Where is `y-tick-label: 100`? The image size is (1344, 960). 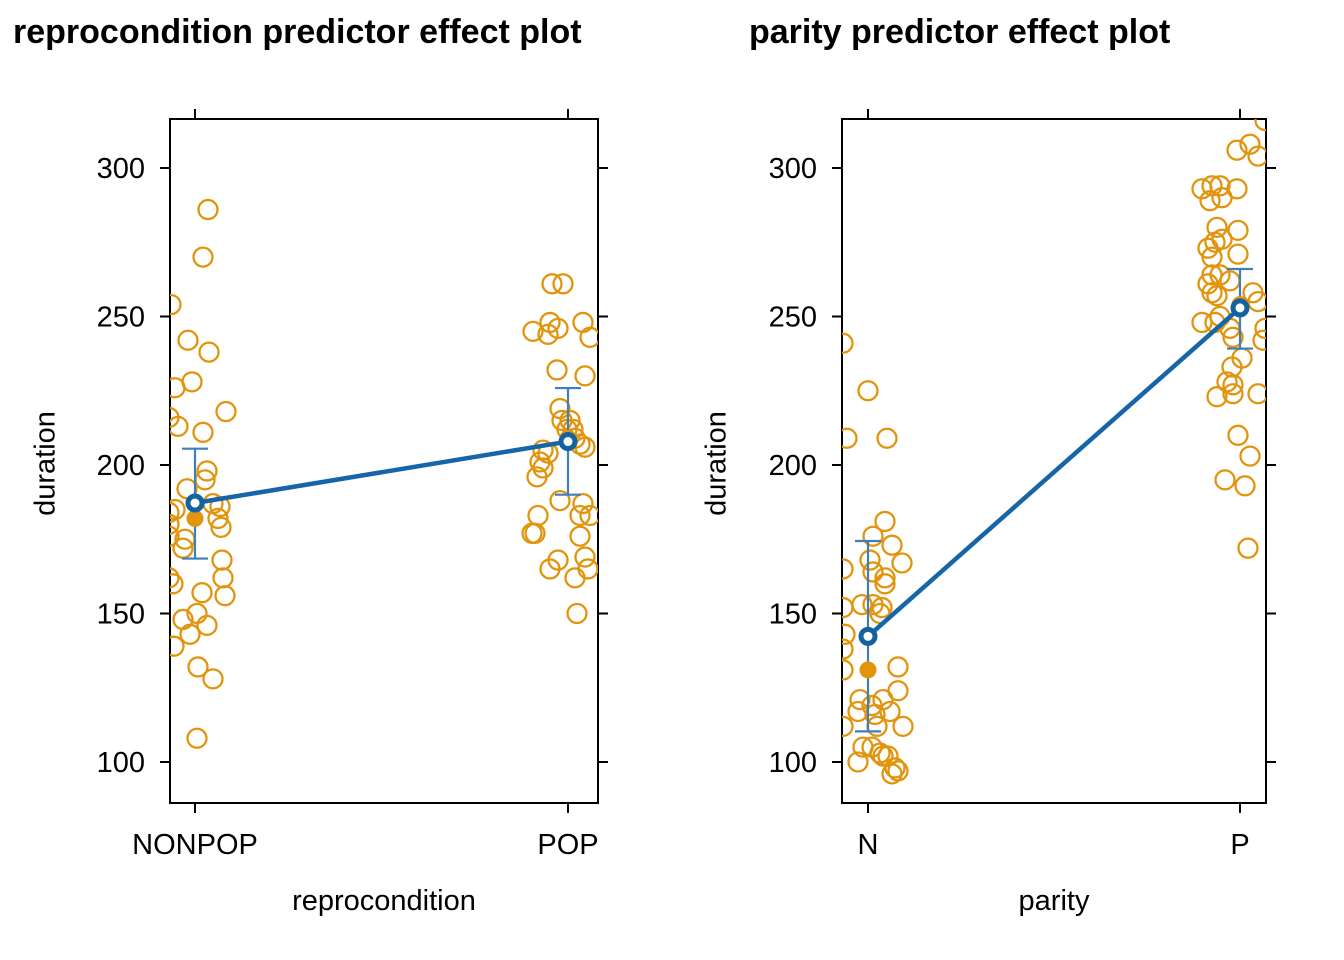
y-tick-label: 100 is located at coordinates (793, 763).